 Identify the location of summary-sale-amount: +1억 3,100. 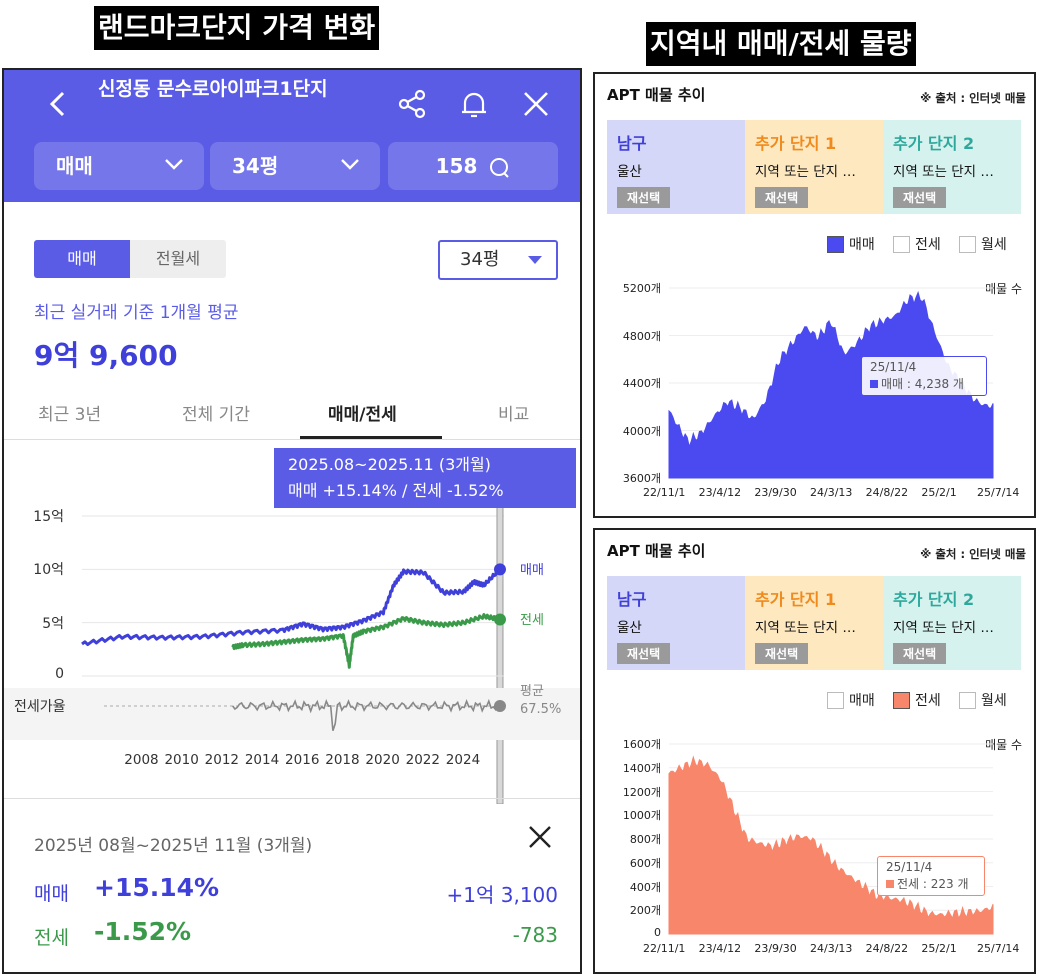
(502, 895).